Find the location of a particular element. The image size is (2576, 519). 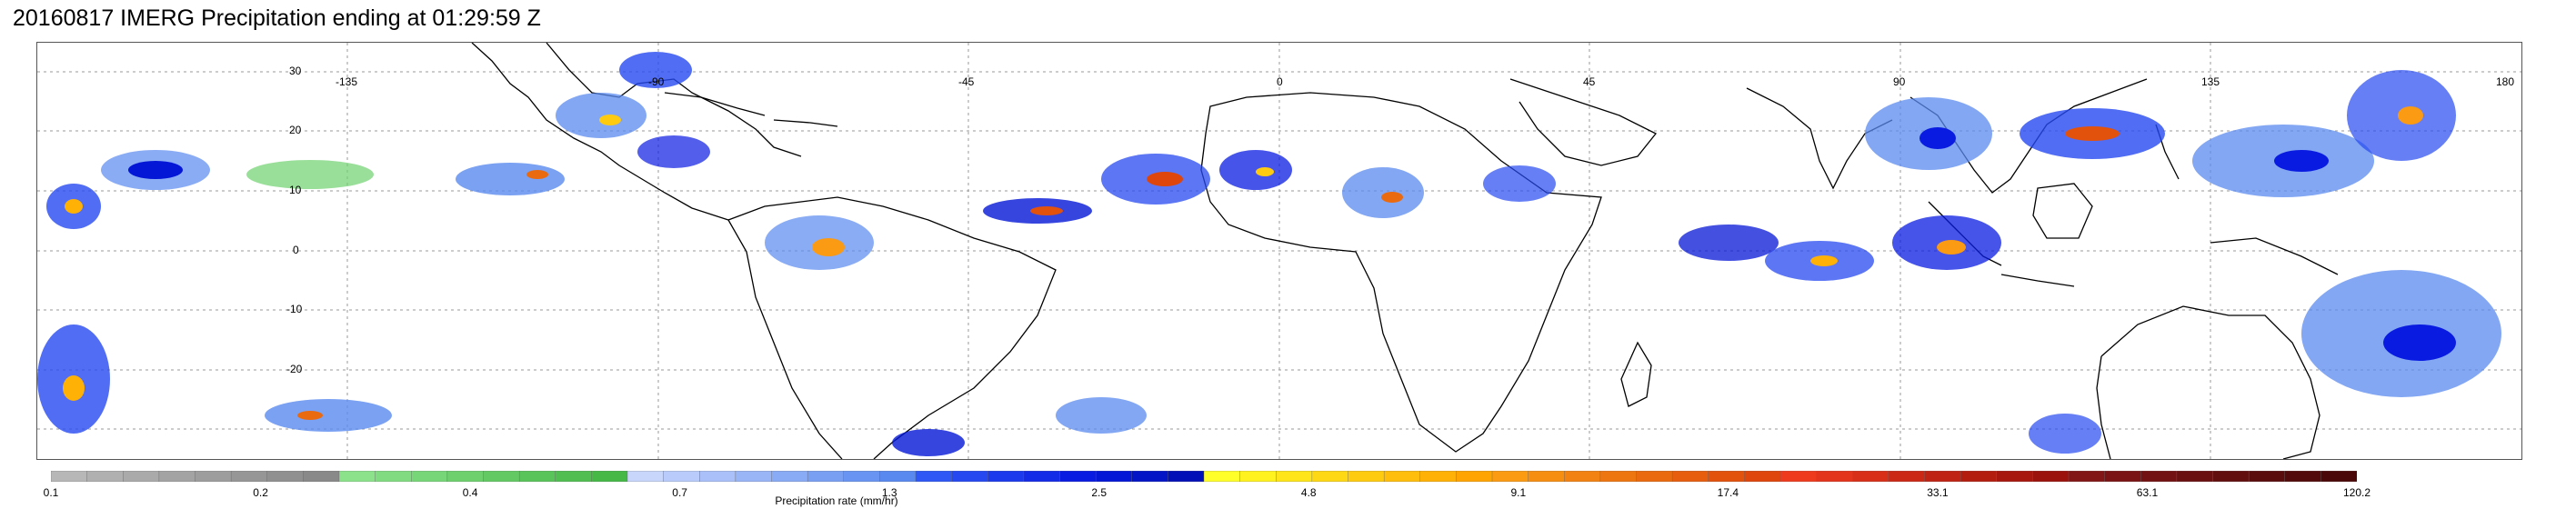

legend-colorbar is located at coordinates (1204, 476).